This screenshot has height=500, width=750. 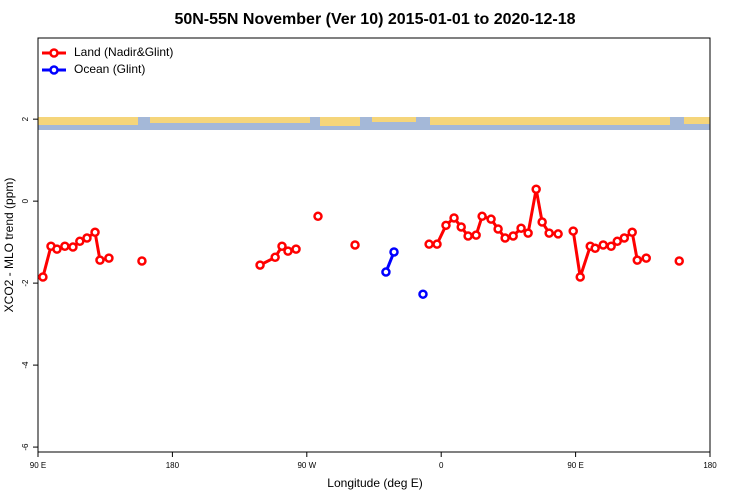 What do you see at coordinates (25, 365) in the screenshot?
I see `y-tick-label: -4` at bounding box center [25, 365].